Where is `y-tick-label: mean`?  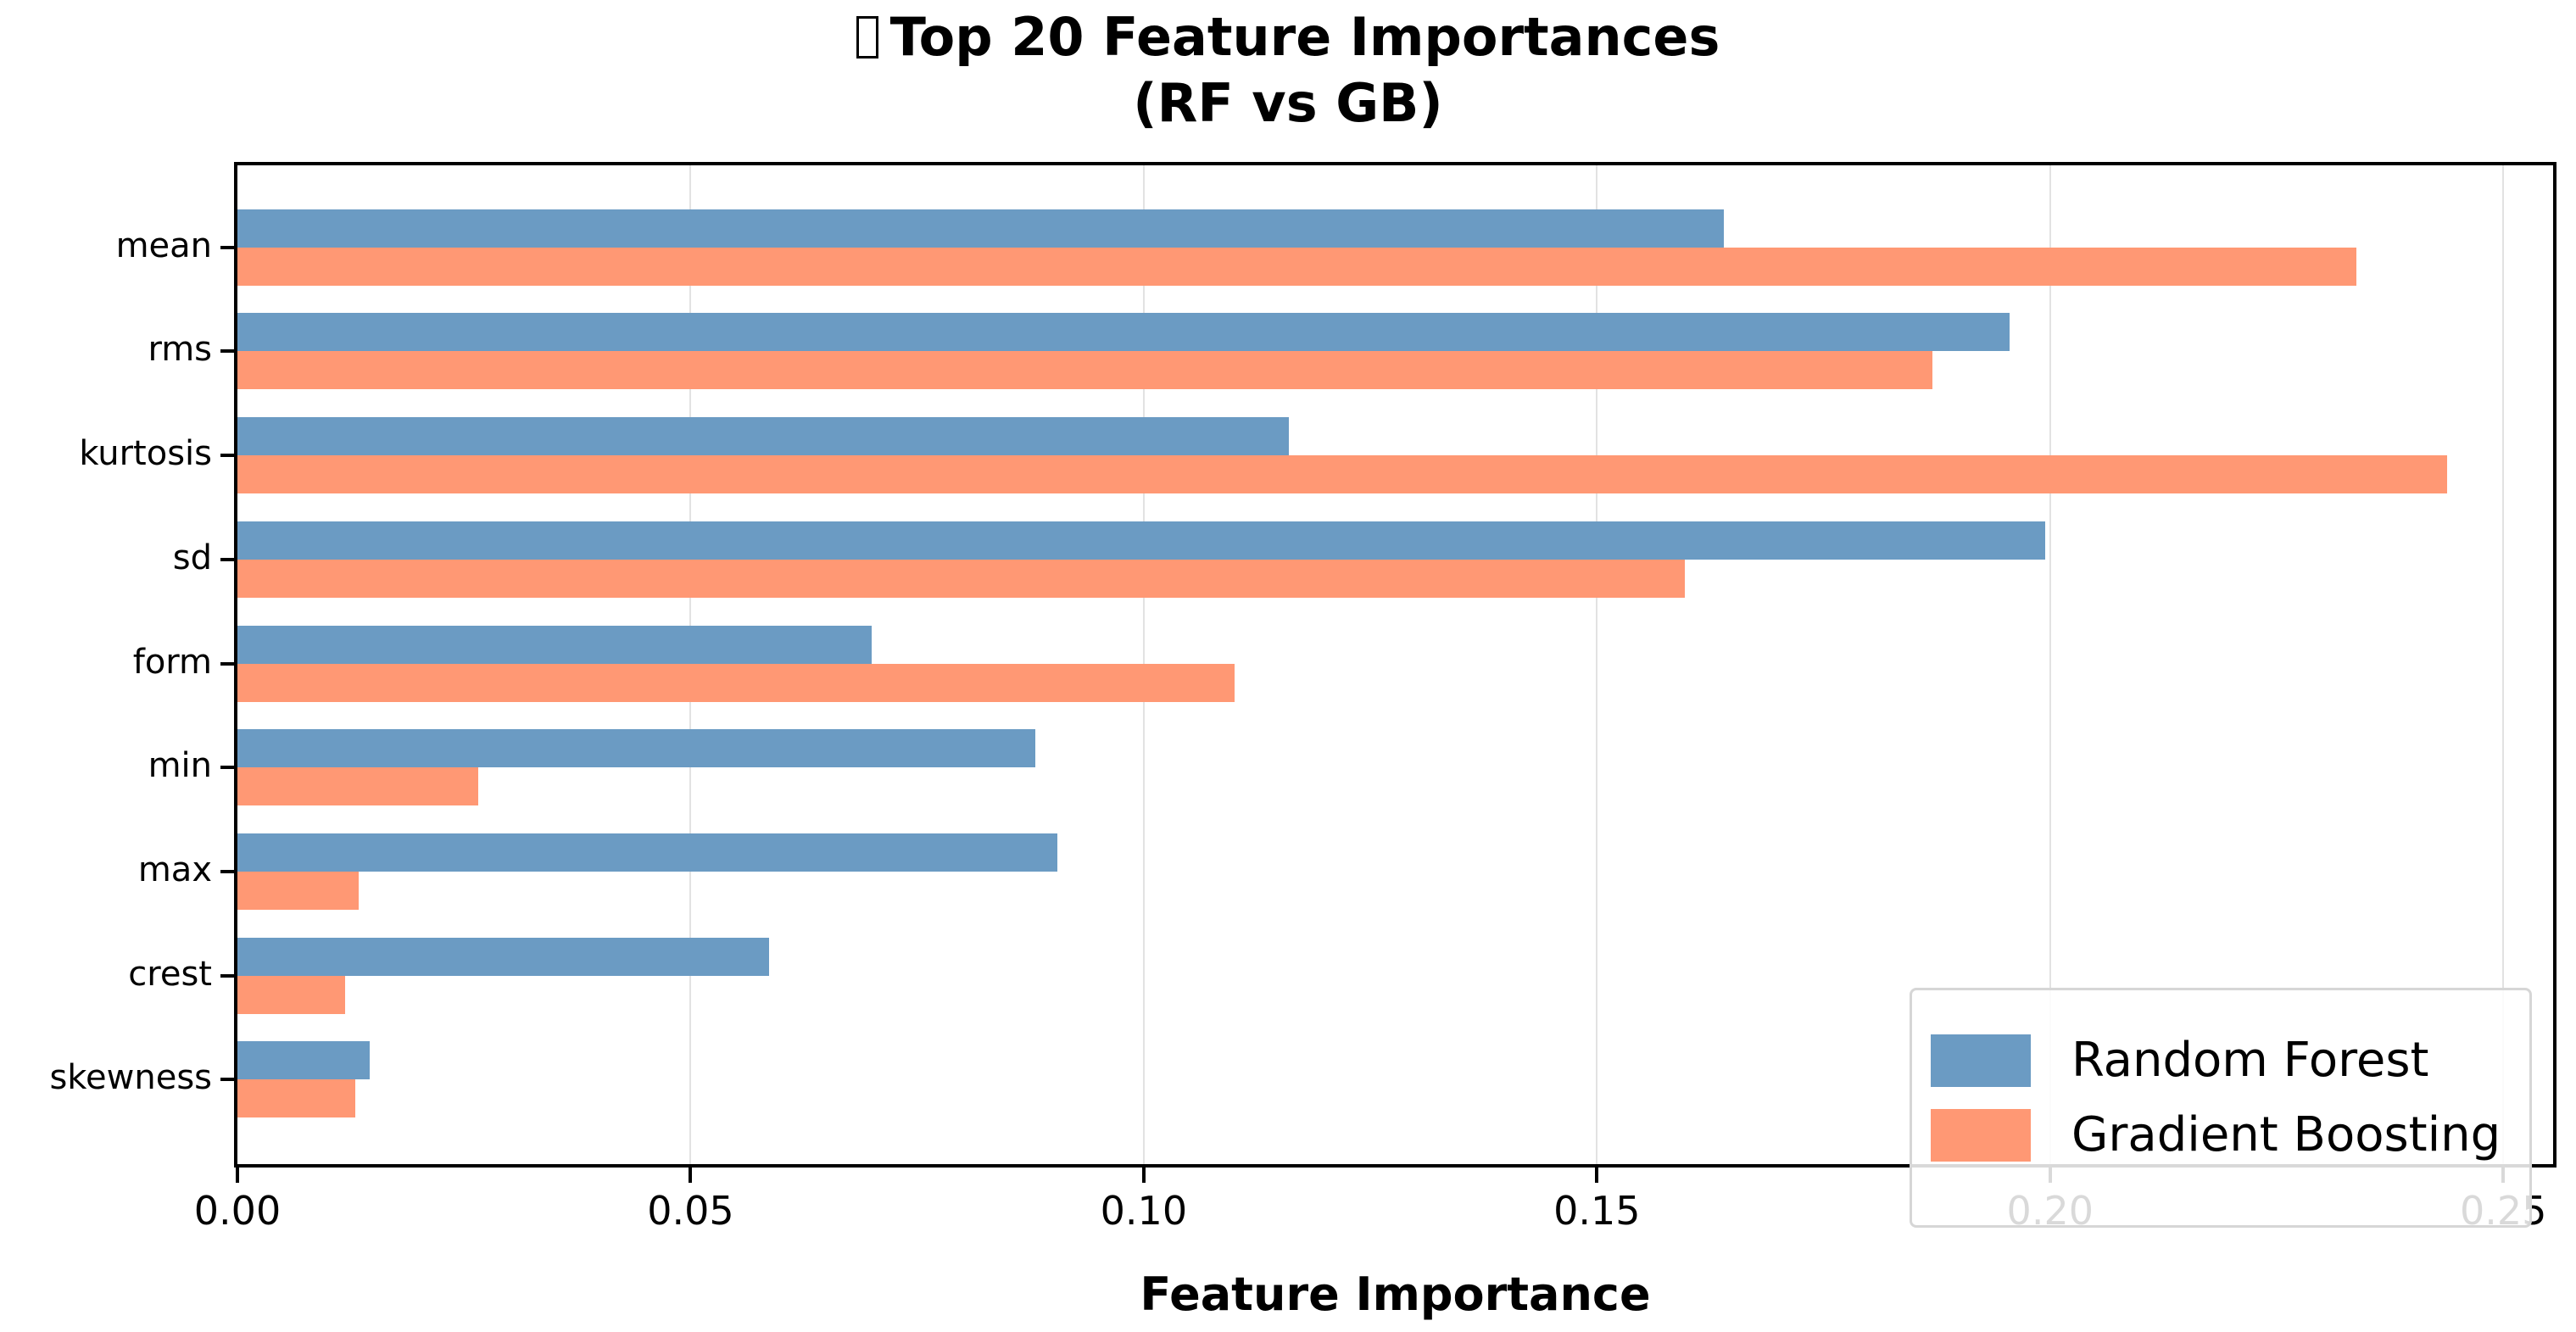 y-tick-label: mean is located at coordinates (163, 246).